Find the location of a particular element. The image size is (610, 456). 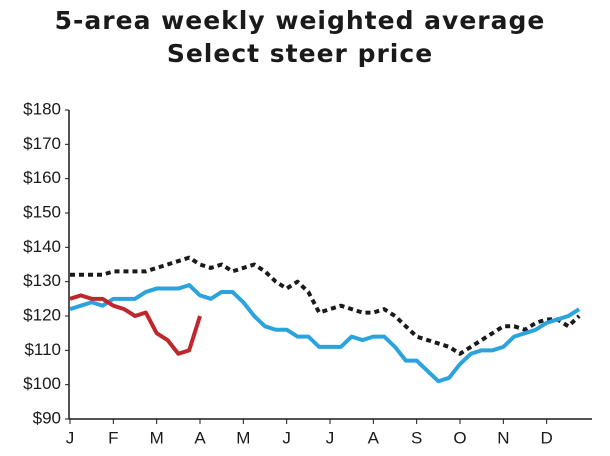

series-line is located at coordinates (135, 324).